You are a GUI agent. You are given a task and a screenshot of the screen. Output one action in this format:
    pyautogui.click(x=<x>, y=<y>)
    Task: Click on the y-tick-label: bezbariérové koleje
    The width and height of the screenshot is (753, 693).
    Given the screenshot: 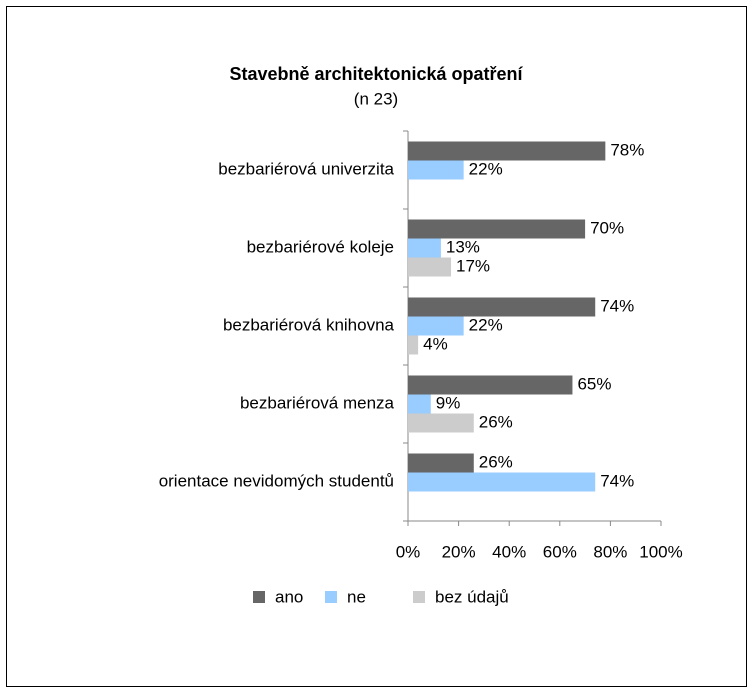 What is the action you would take?
    pyautogui.click(x=320, y=246)
    